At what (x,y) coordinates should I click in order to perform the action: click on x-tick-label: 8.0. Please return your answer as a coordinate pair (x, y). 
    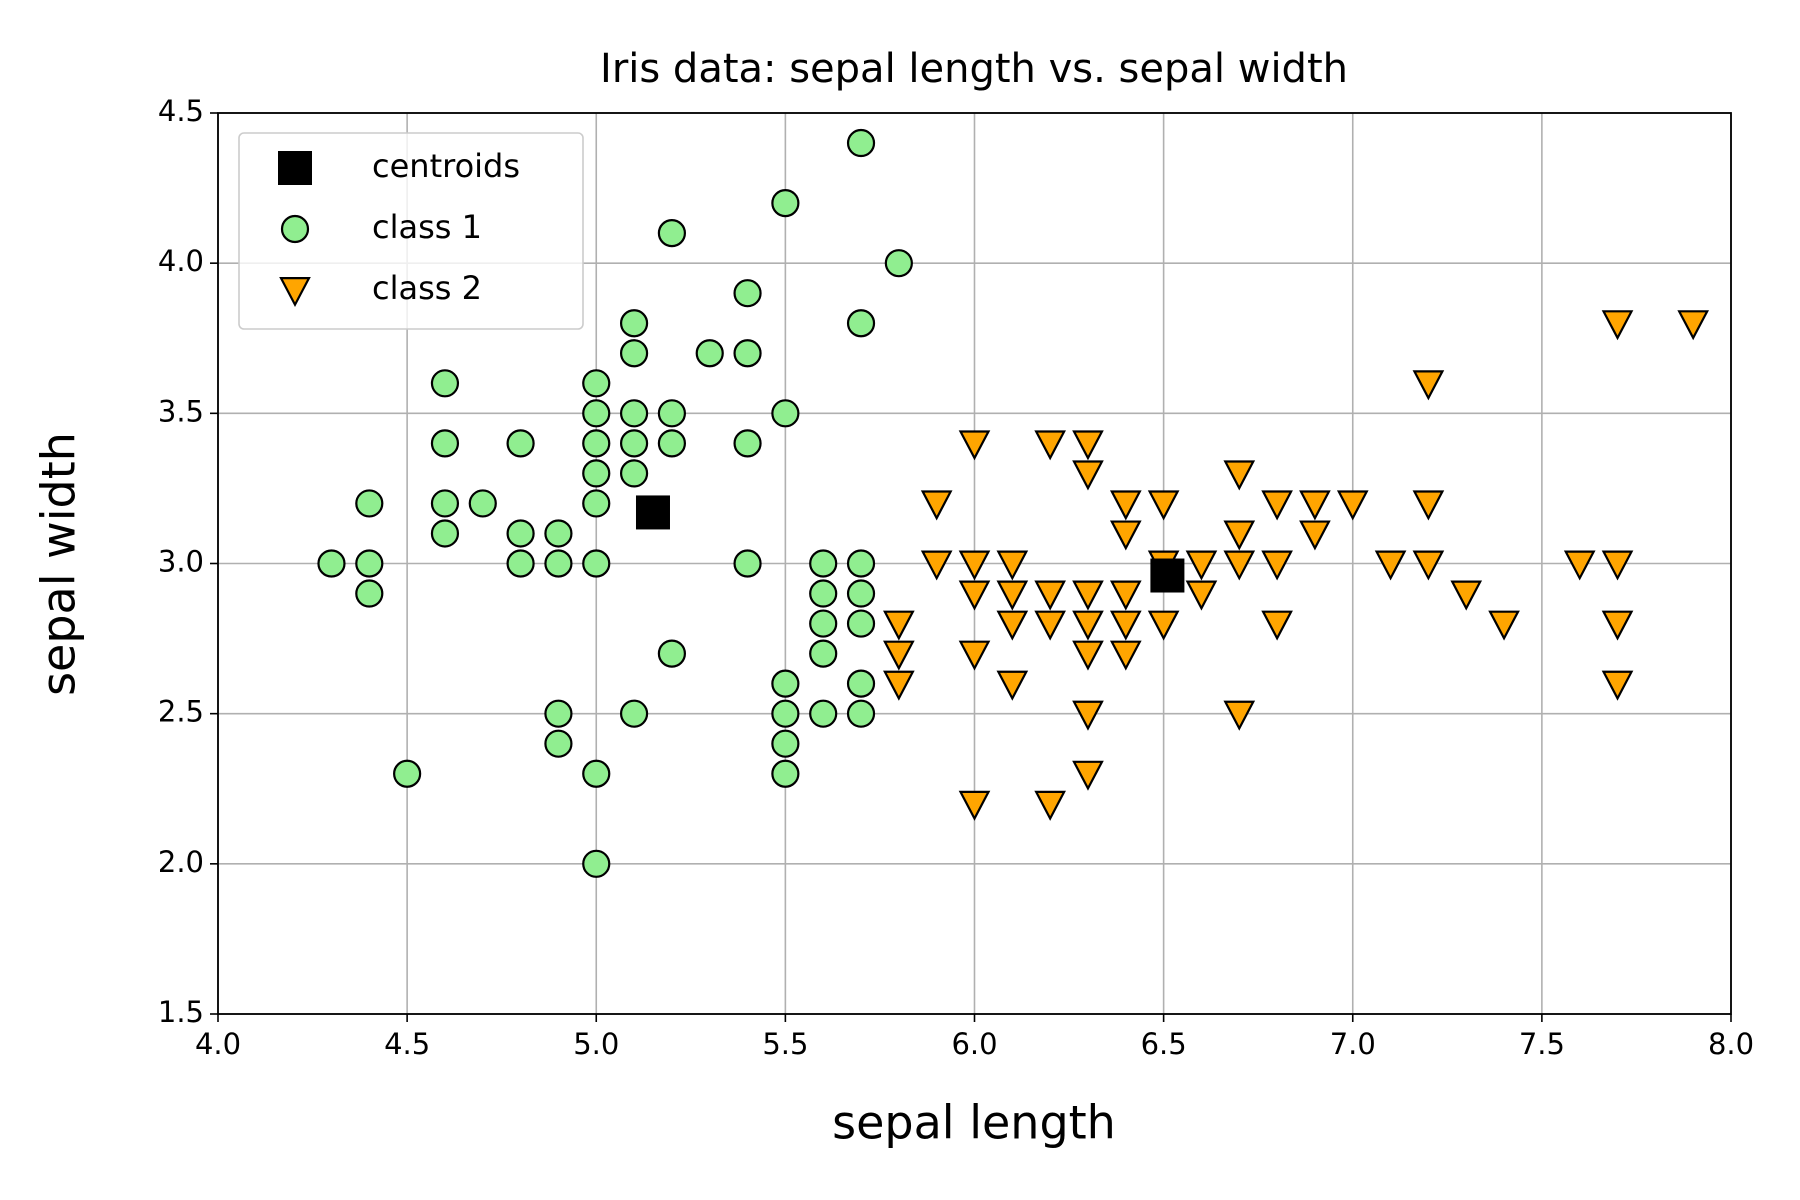
    Looking at the image, I should click on (1731, 1044).